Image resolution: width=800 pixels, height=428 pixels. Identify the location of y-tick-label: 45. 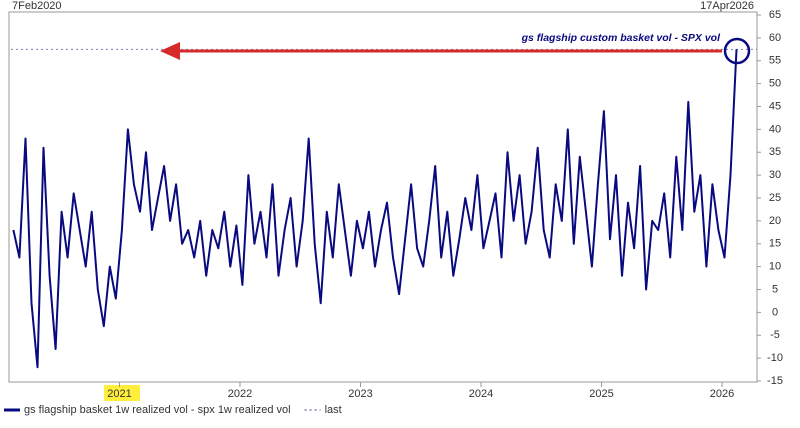
(775, 106).